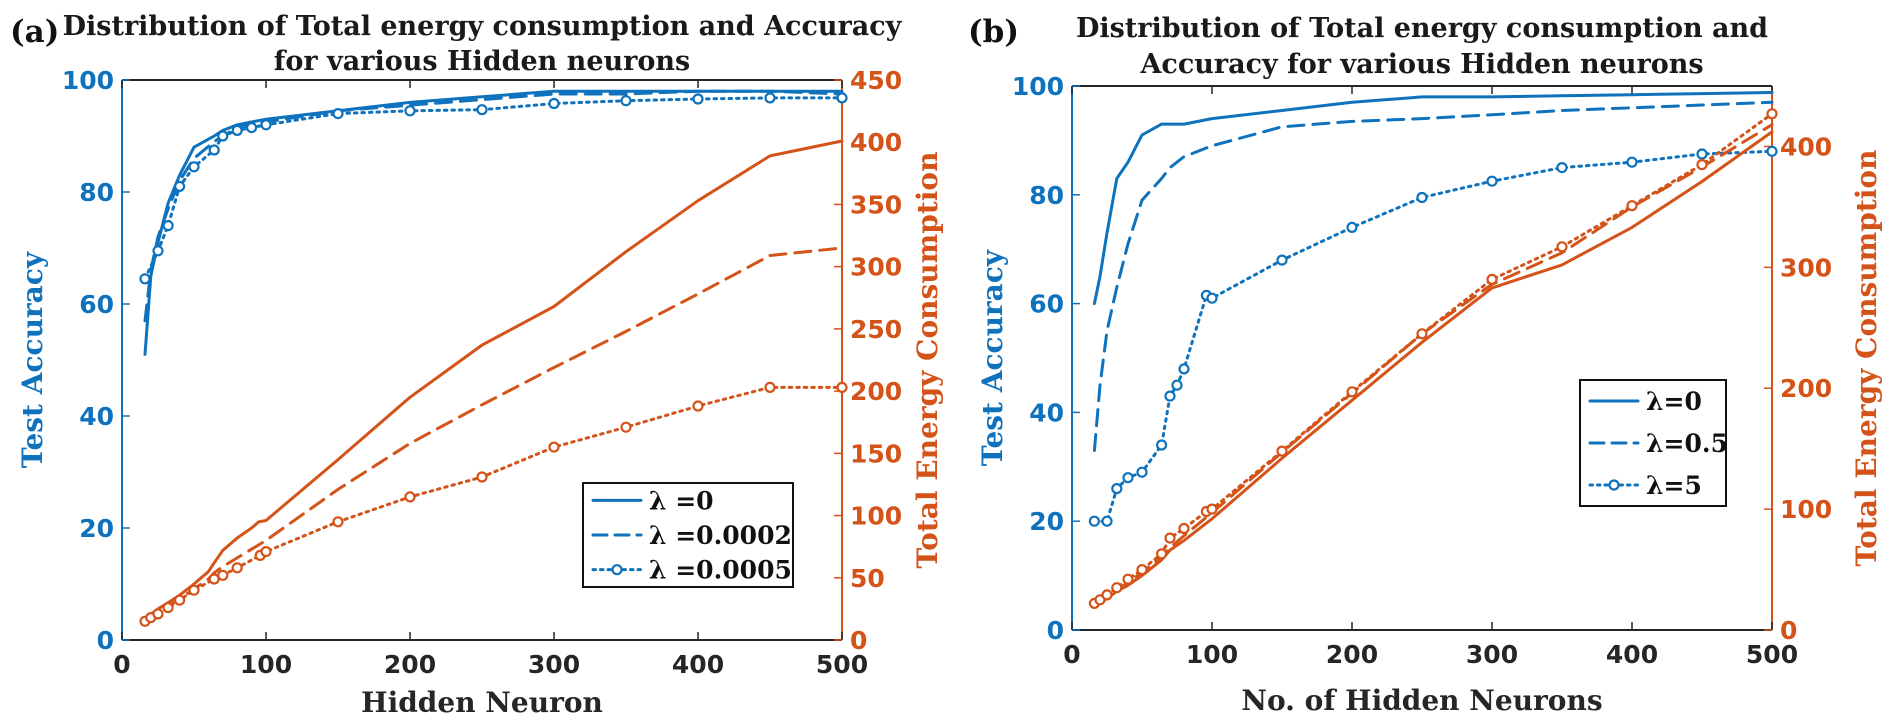  What do you see at coordinates (617, 570) in the screenshot?
I see `legend-marker` at bounding box center [617, 570].